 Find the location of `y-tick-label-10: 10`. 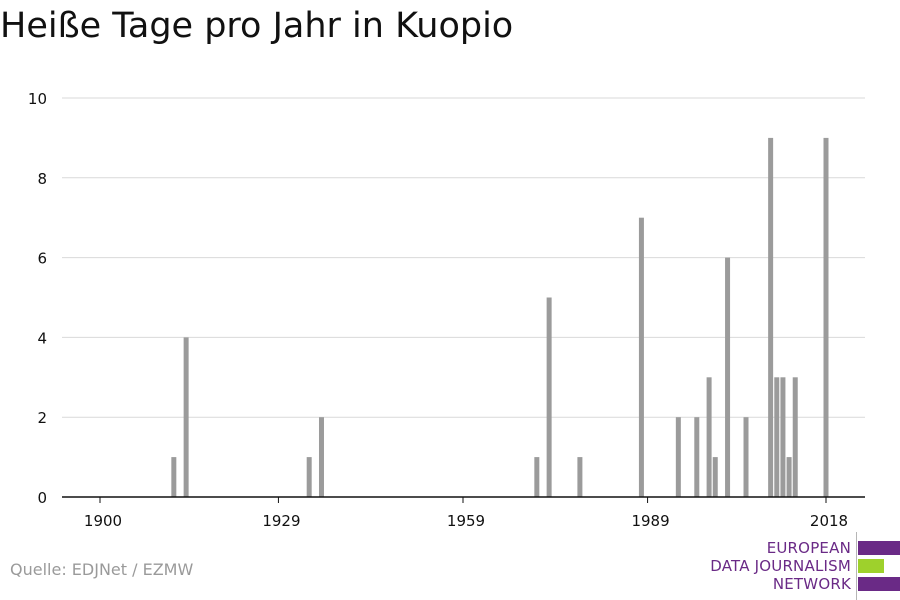

y-tick-label-10: 10 is located at coordinates (37, 99).